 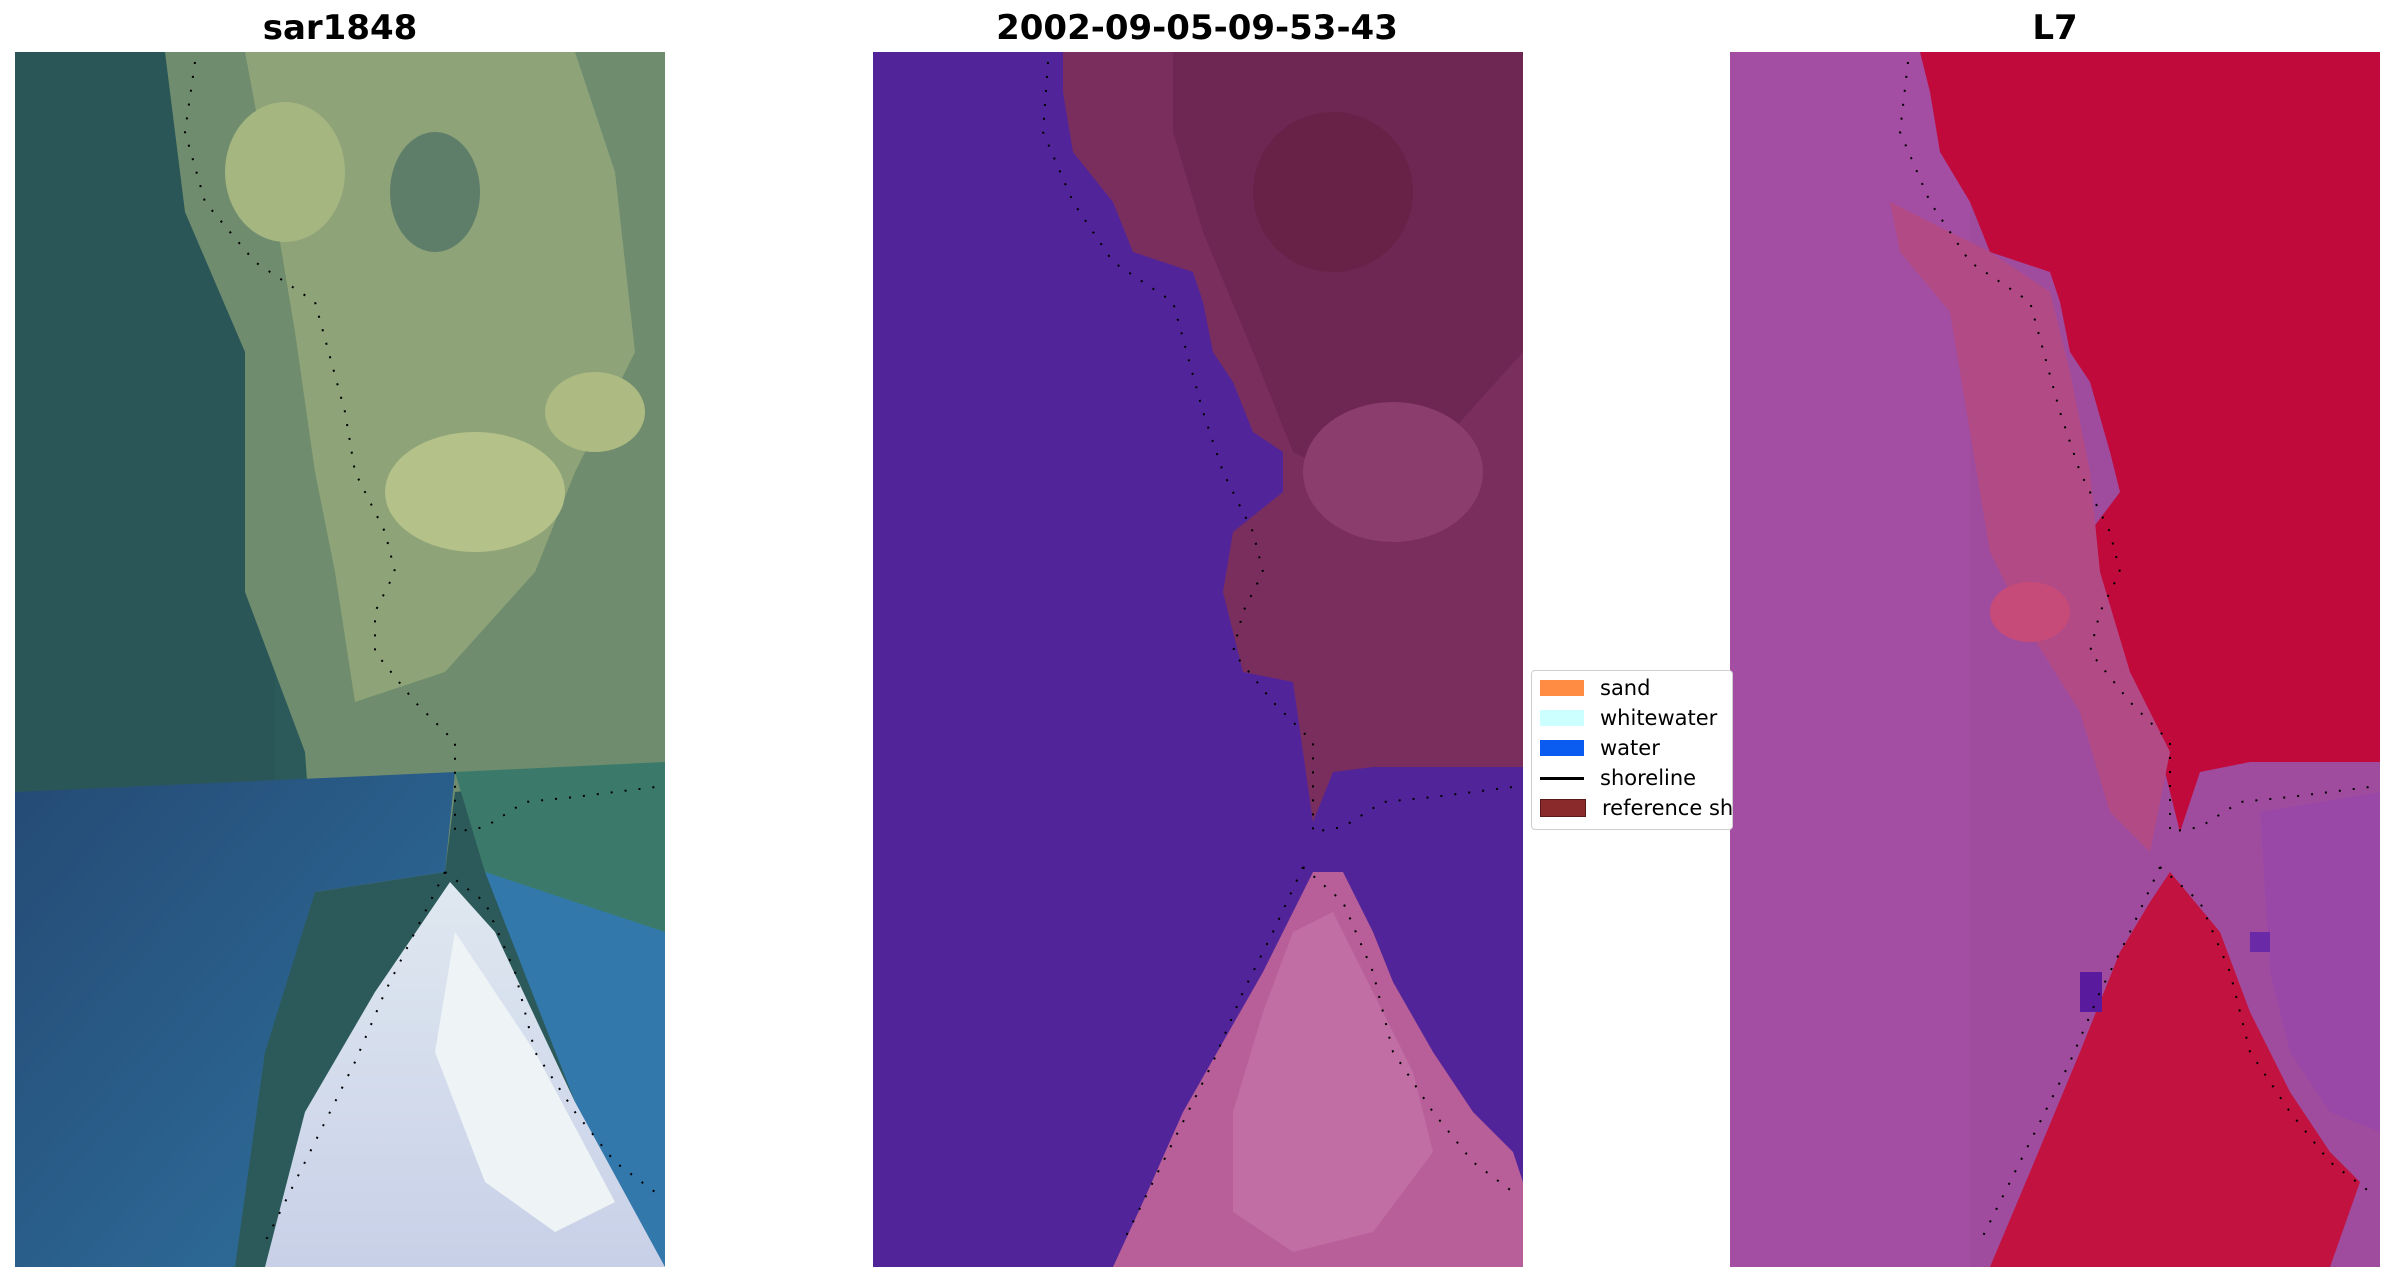 What do you see at coordinates (1197, 28) in the screenshot?
I see `panel-title-date: 2002-09-05-09-53-43` at bounding box center [1197, 28].